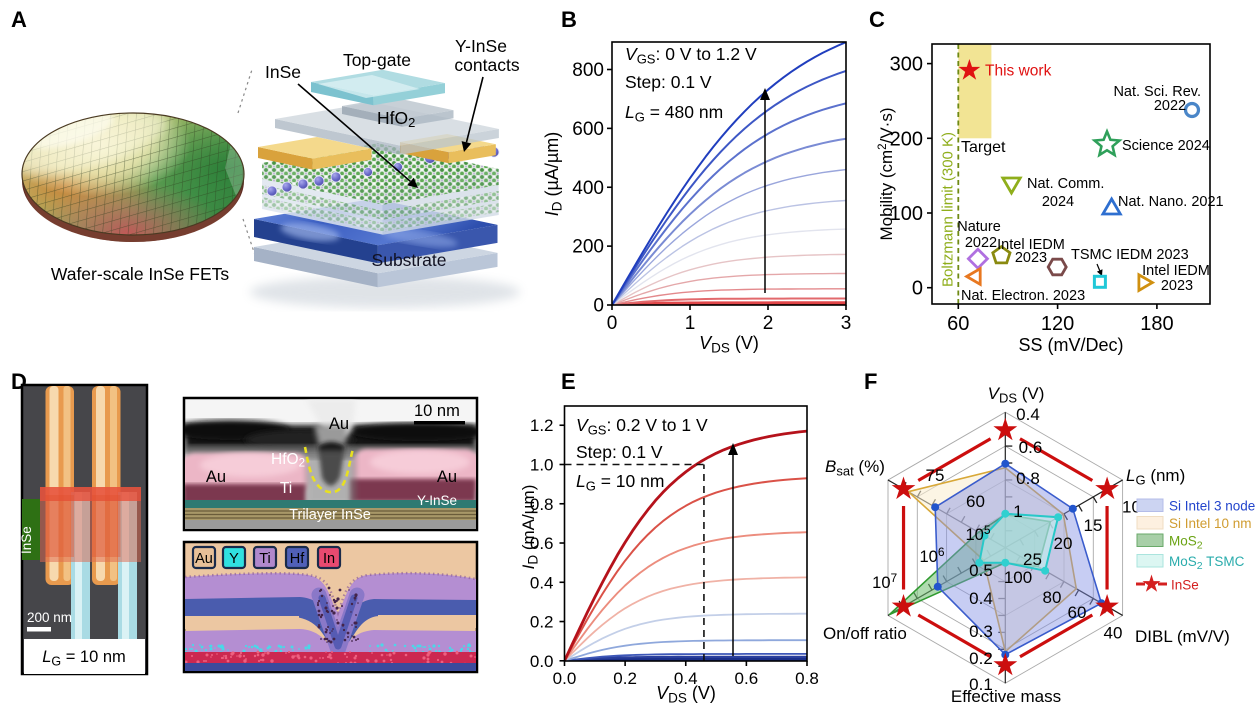 The image size is (1258, 712). Describe the element at coordinates (588, 188) in the screenshot. I see `svg-text: 400` at that location.